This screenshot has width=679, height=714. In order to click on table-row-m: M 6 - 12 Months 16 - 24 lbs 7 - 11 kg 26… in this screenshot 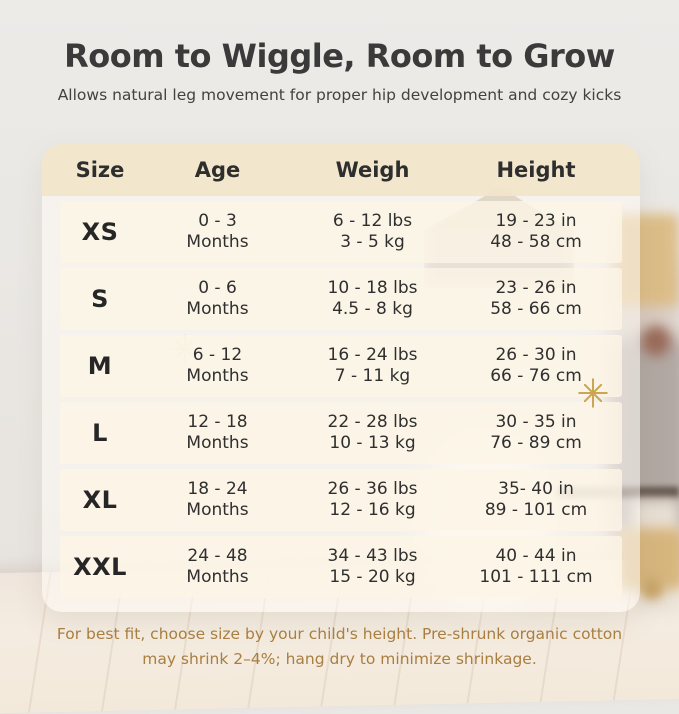, I will do `click(341, 366)`.